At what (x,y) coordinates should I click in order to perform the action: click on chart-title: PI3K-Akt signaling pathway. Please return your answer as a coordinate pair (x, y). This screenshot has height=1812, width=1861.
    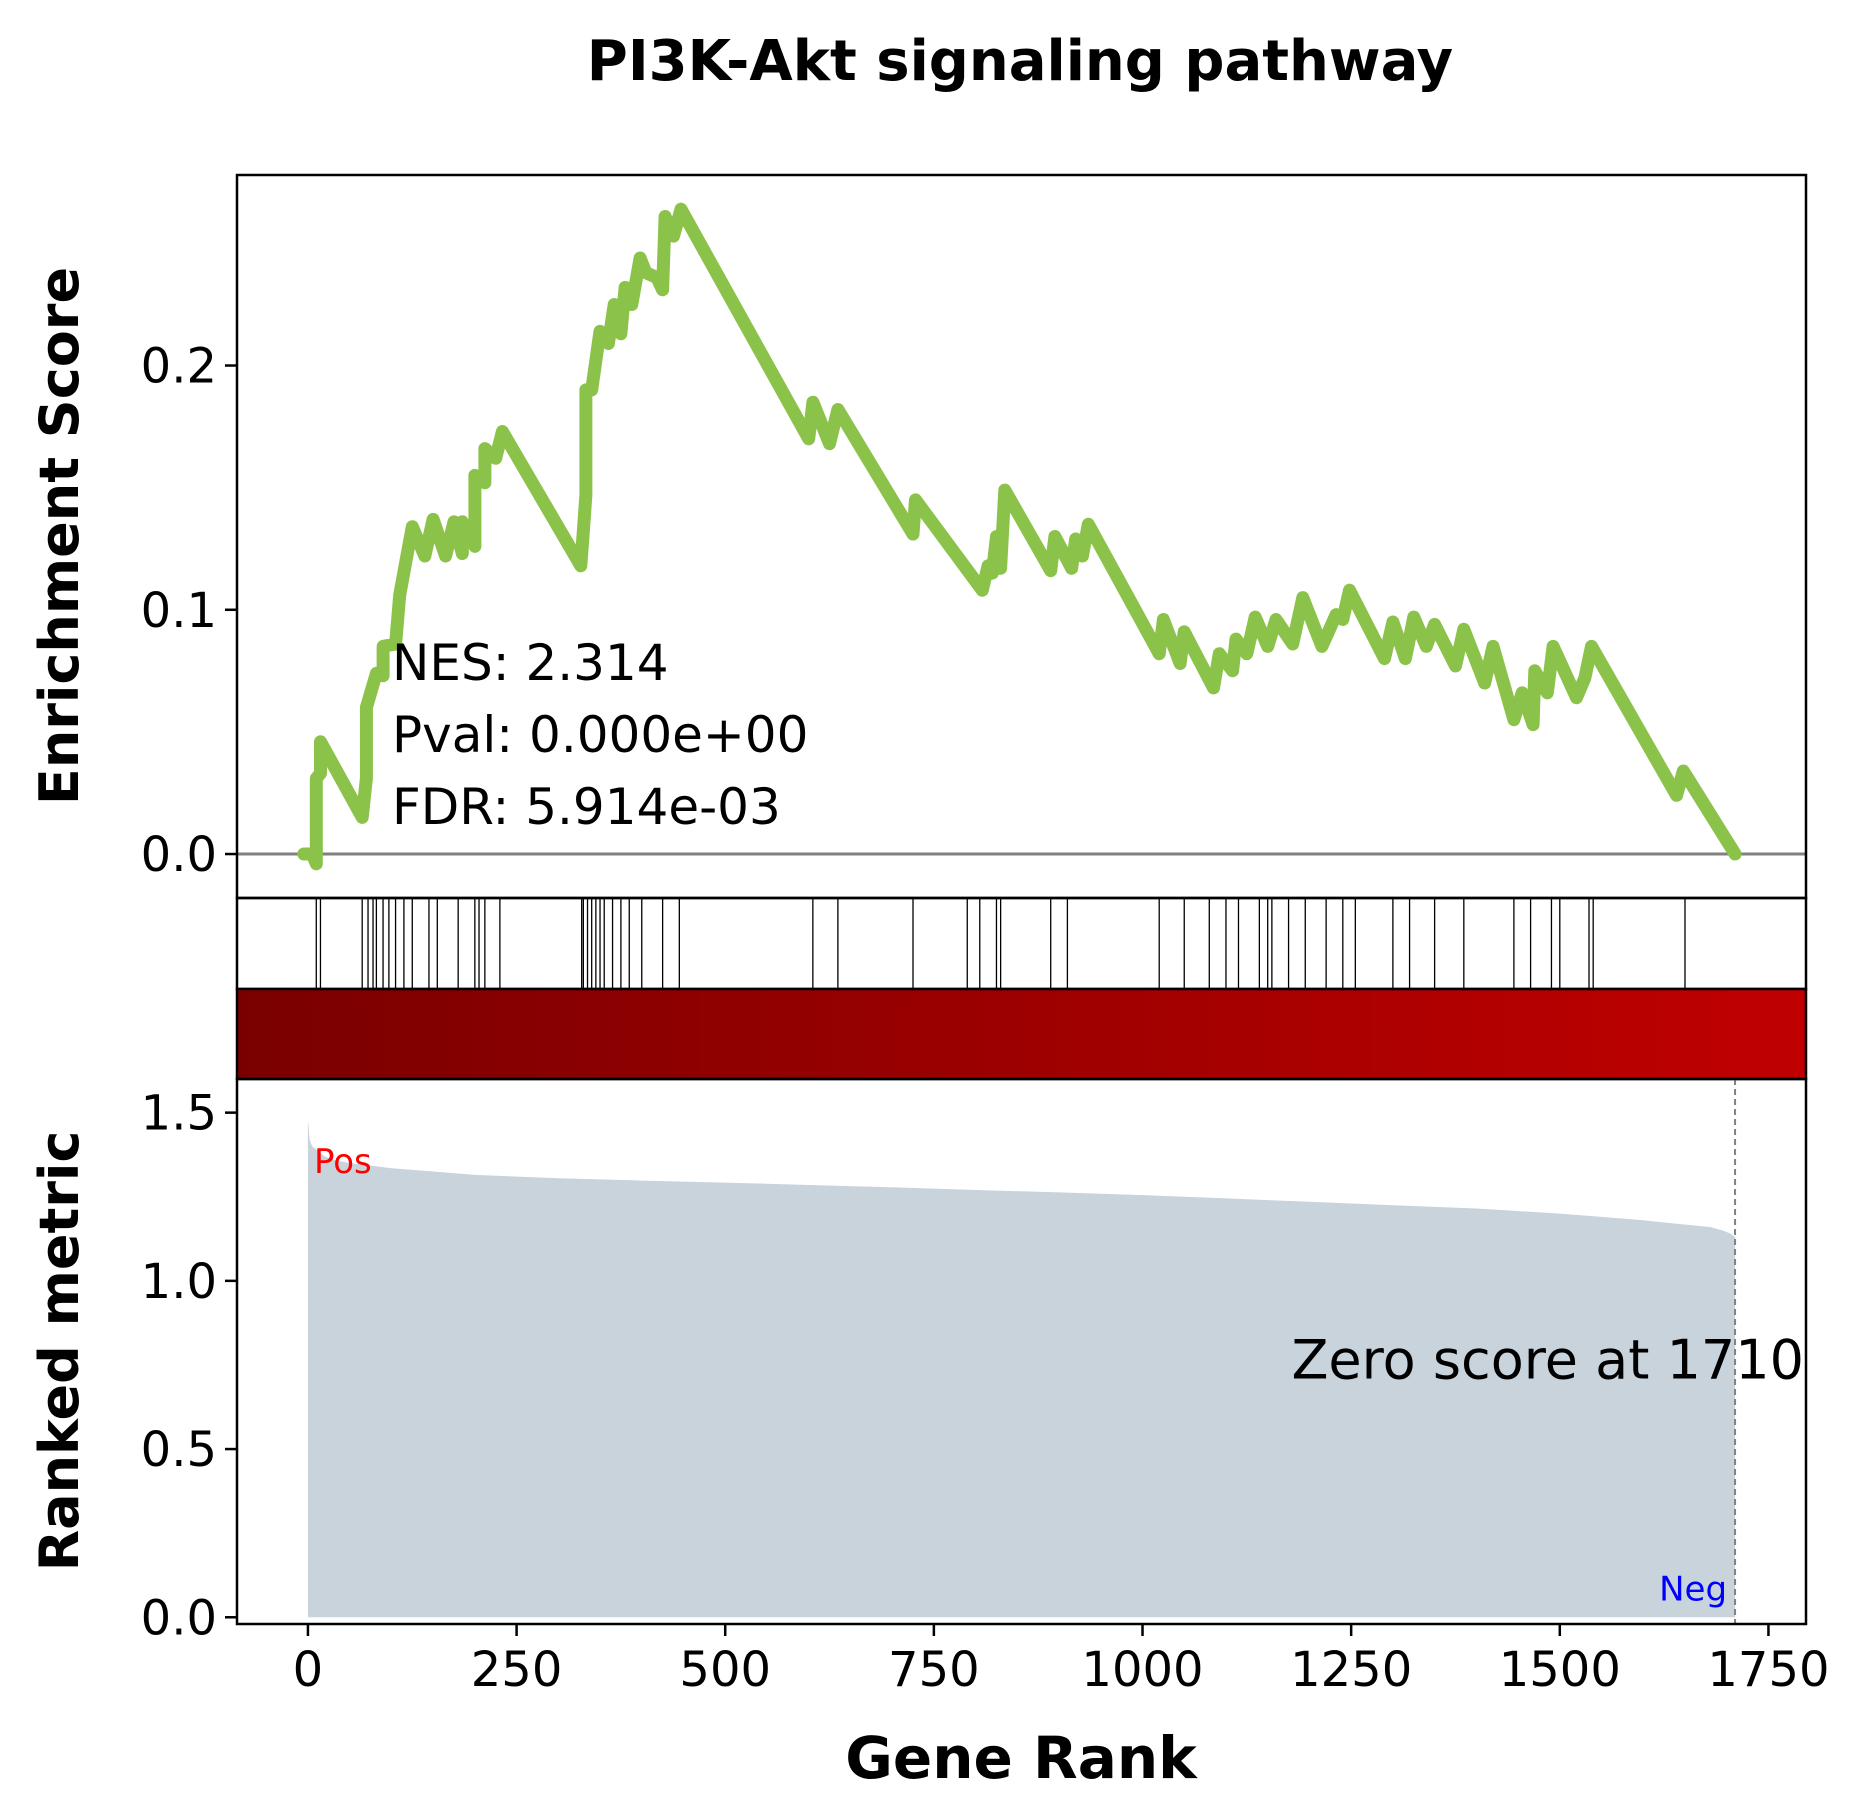
    Looking at the image, I should click on (1020, 61).